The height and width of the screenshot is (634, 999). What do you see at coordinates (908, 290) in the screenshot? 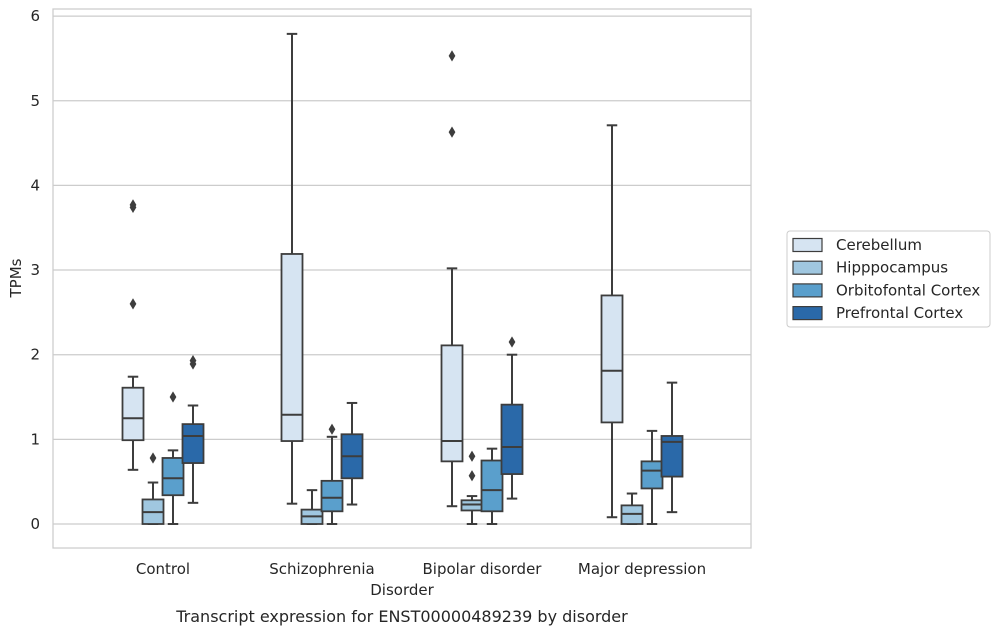
I see `legend-label: Orbitofontal Cortex` at bounding box center [908, 290].